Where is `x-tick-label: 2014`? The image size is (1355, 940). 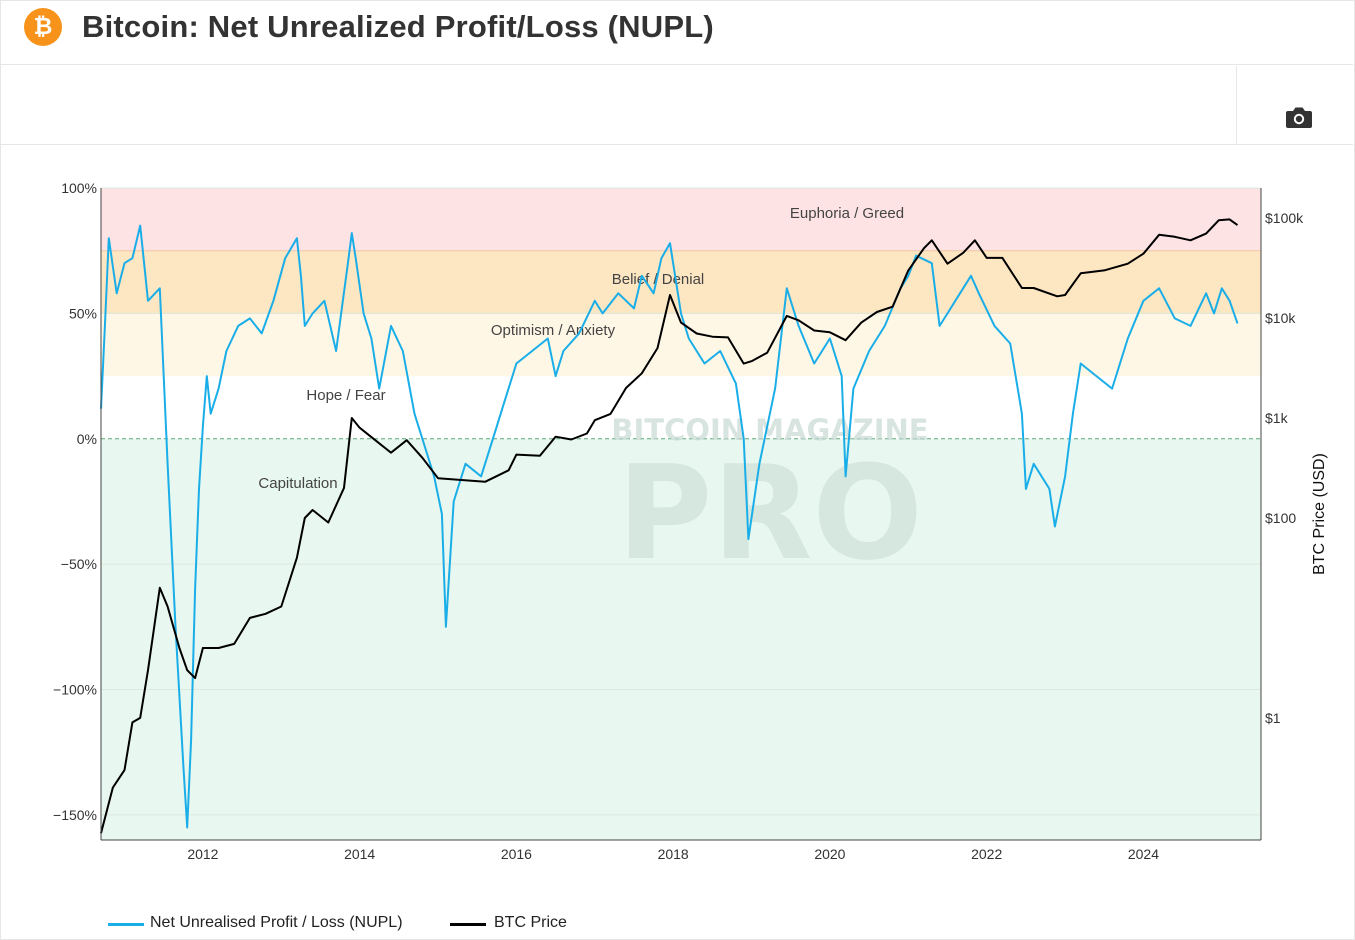 x-tick-label: 2014 is located at coordinates (359, 854).